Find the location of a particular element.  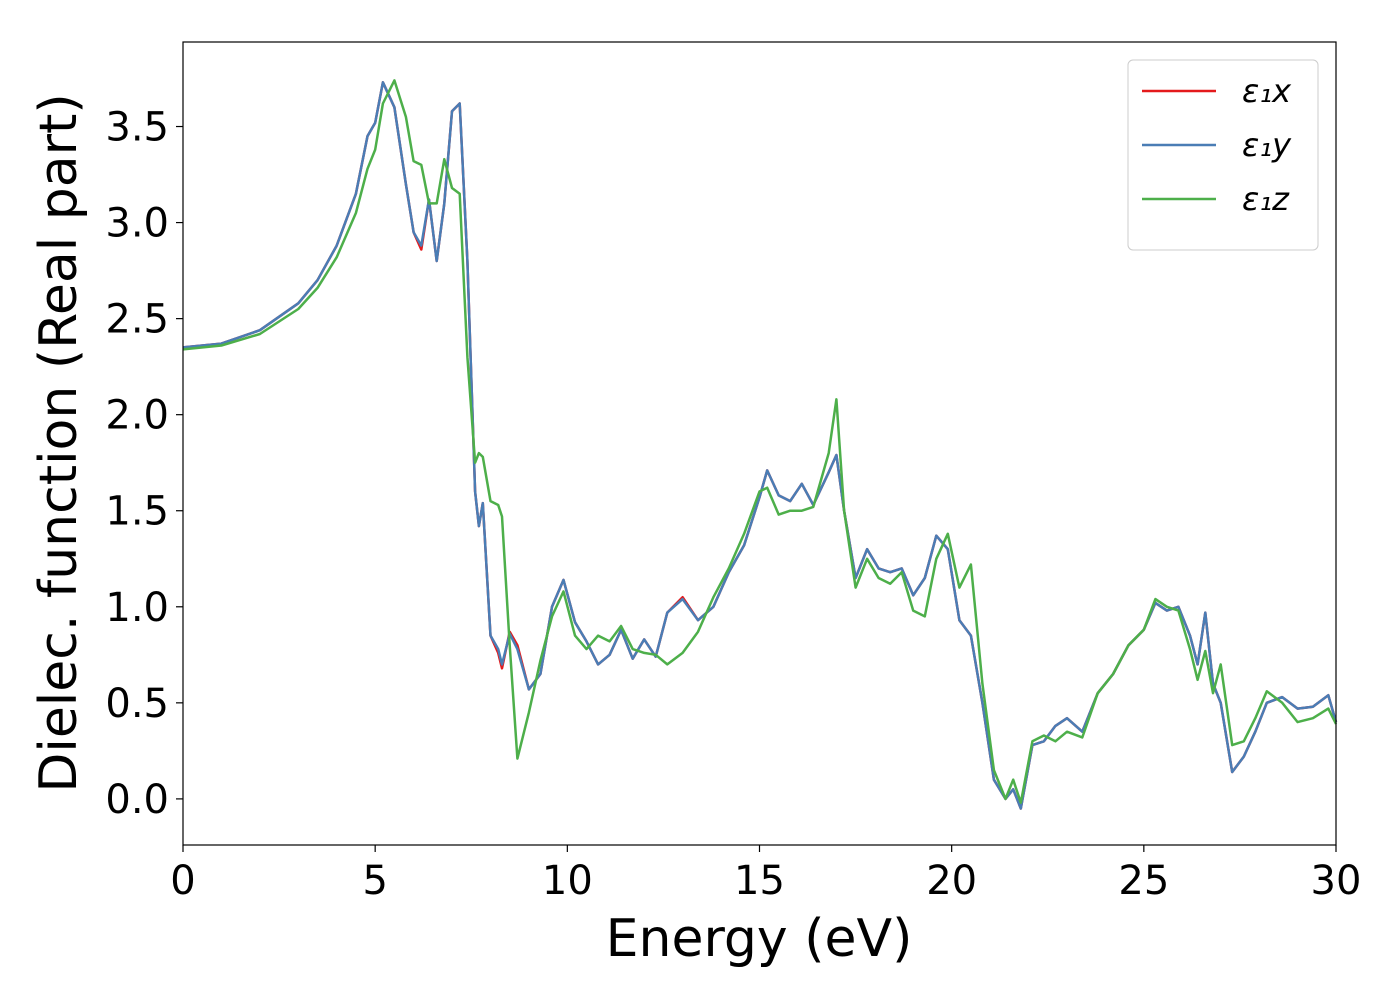

y-tick-label: 0.0 is located at coordinates (137, 800).